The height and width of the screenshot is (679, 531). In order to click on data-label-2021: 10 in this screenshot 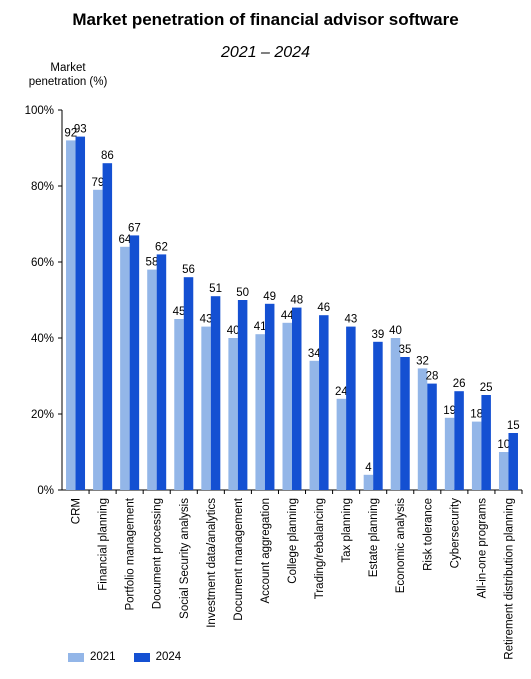, I will do `click(503, 445)`.